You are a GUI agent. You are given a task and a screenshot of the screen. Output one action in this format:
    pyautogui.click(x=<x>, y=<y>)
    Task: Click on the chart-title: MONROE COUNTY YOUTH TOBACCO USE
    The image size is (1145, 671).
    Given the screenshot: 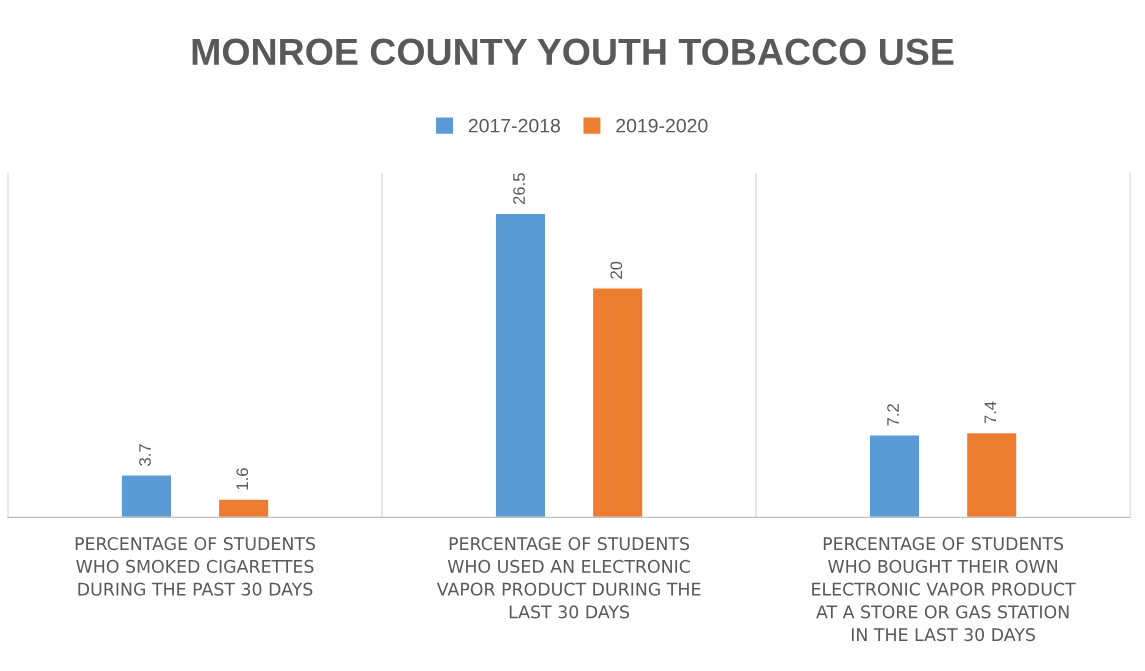 What is the action you would take?
    pyautogui.click(x=573, y=52)
    